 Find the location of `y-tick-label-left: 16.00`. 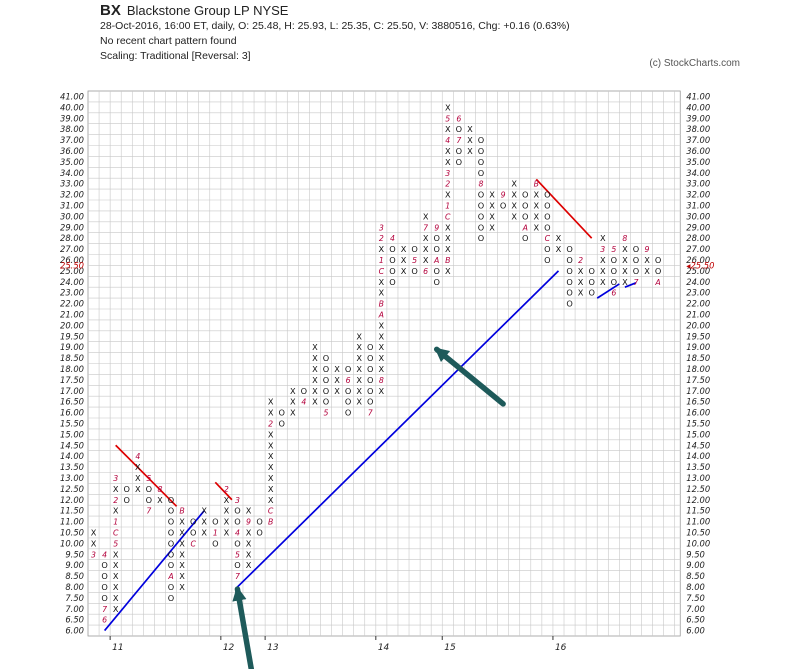

y-tick-label-left: 16.00 is located at coordinates (72, 413).